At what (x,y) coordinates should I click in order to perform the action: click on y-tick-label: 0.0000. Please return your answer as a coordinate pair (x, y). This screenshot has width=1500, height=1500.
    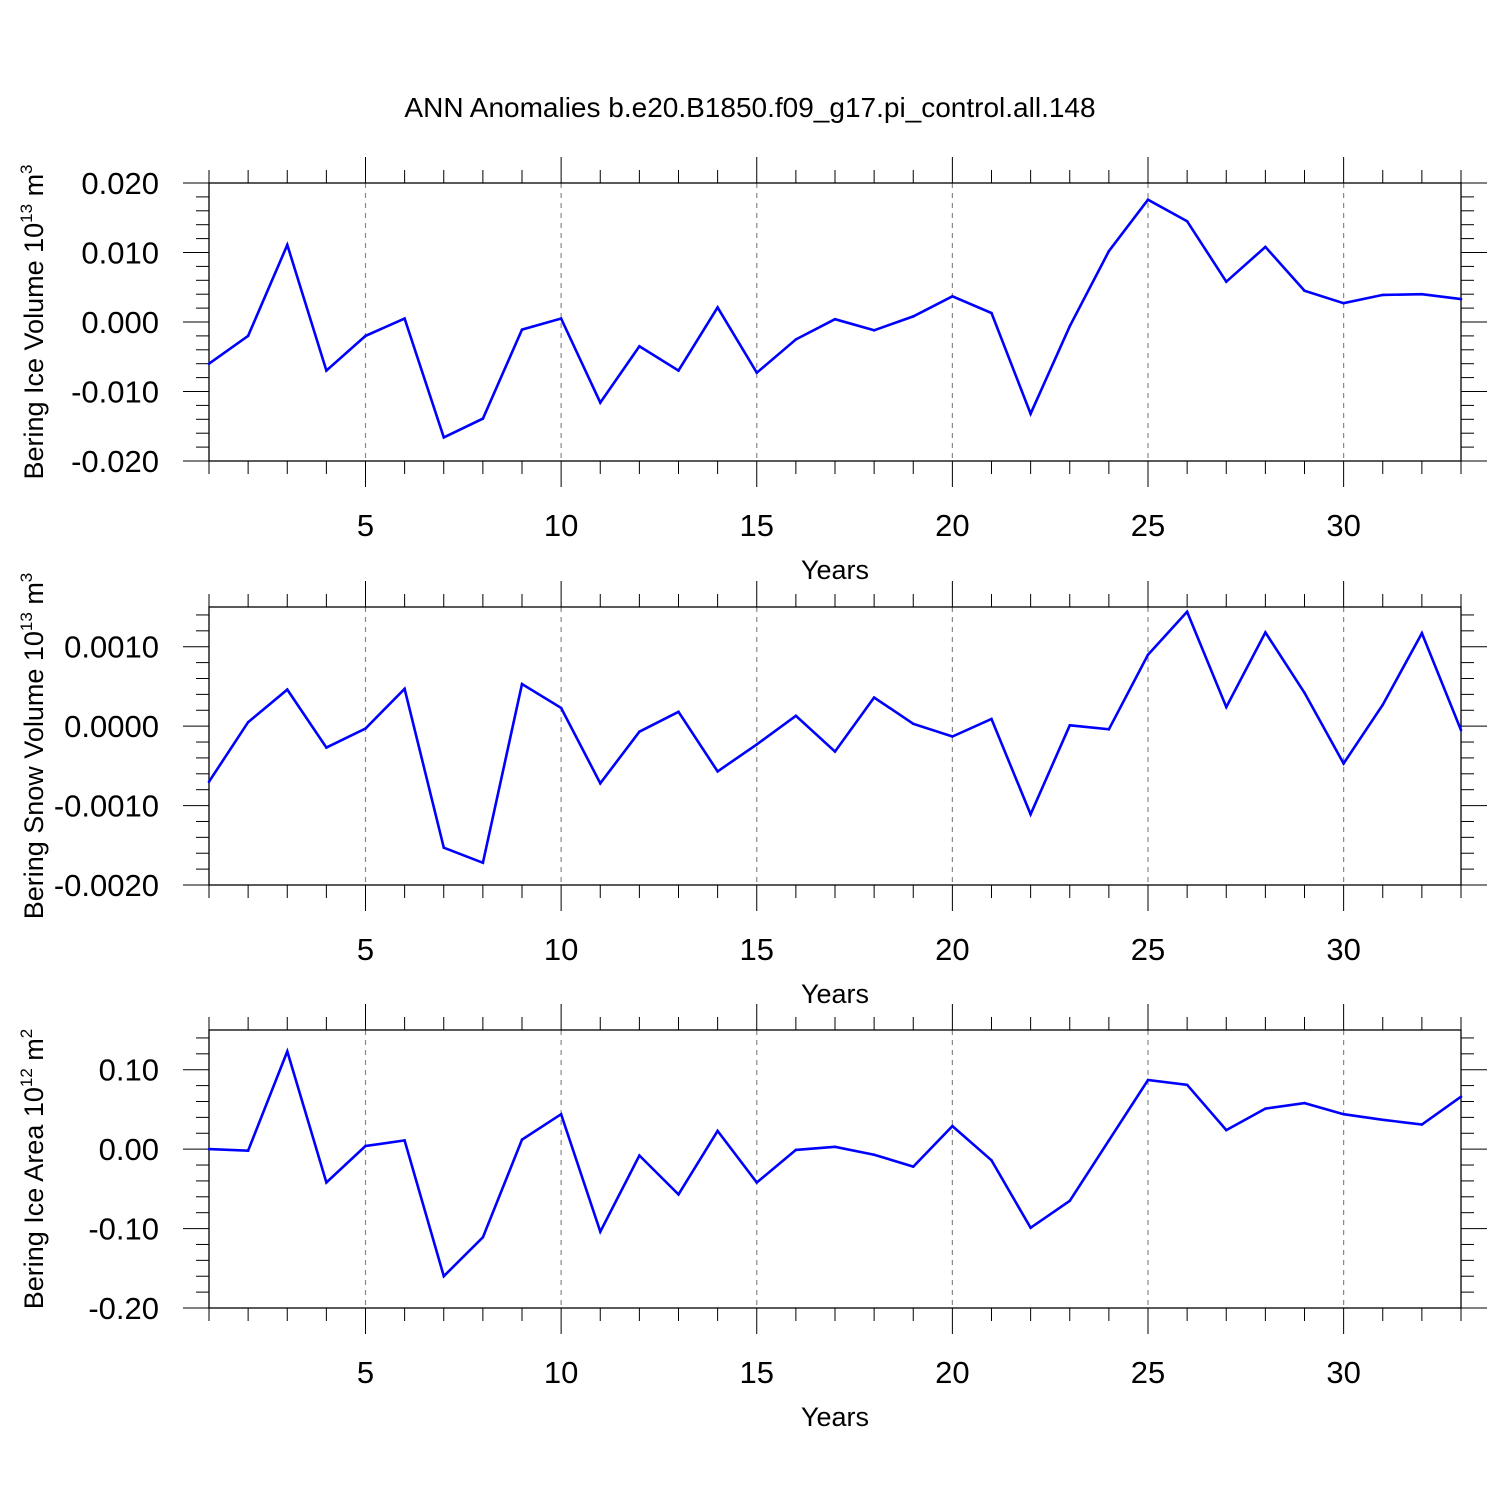
    Looking at the image, I should click on (111, 726).